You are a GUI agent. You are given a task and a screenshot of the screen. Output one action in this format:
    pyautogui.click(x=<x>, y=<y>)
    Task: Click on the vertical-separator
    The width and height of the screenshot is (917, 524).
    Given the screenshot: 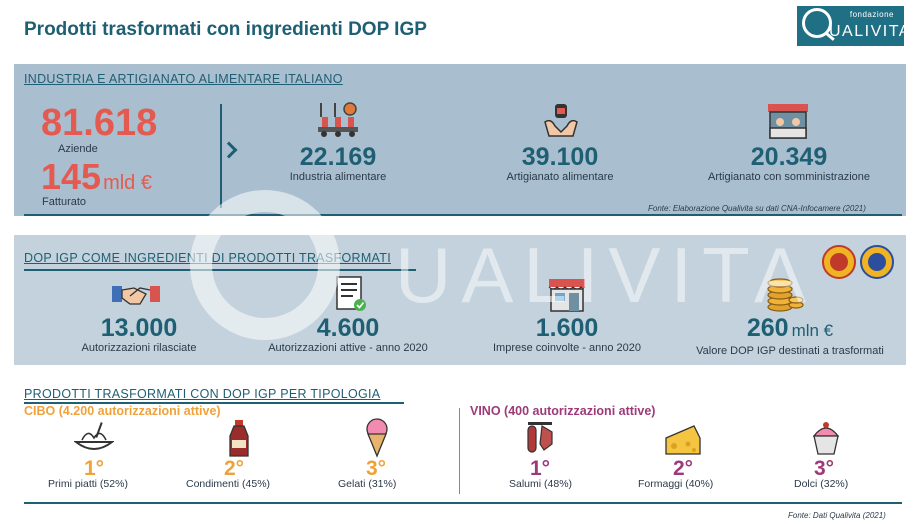 What is the action you would take?
    pyautogui.click(x=221, y=156)
    